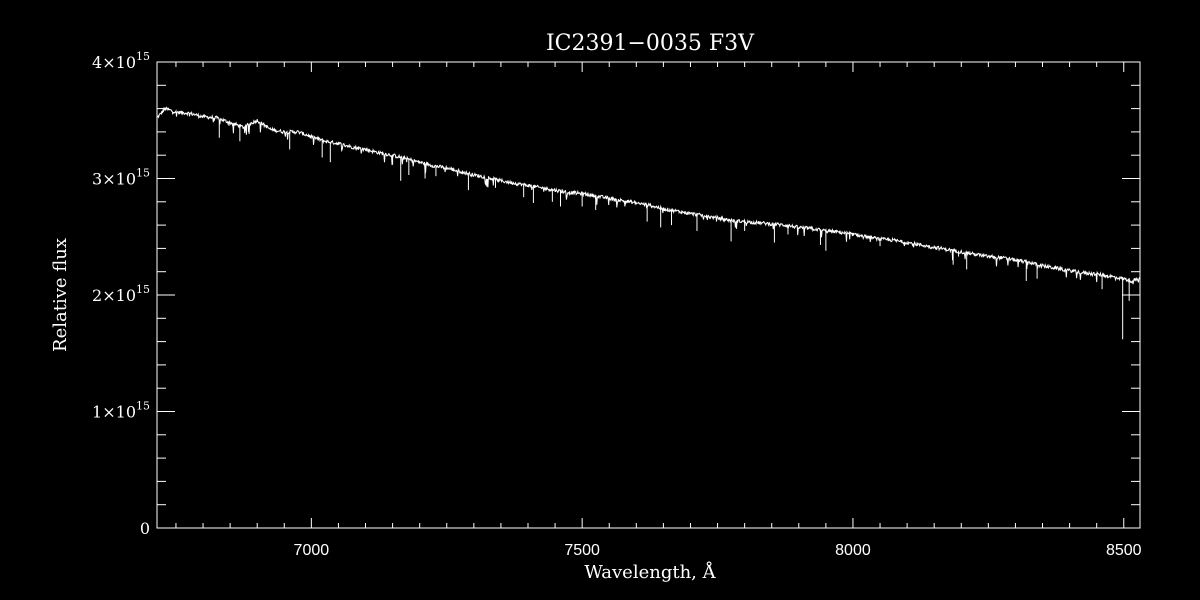 This screenshot has width=1200, height=600. What do you see at coordinates (60, 295) in the screenshot?
I see `y-axis-label: Relative flux` at bounding box center [60, 295].